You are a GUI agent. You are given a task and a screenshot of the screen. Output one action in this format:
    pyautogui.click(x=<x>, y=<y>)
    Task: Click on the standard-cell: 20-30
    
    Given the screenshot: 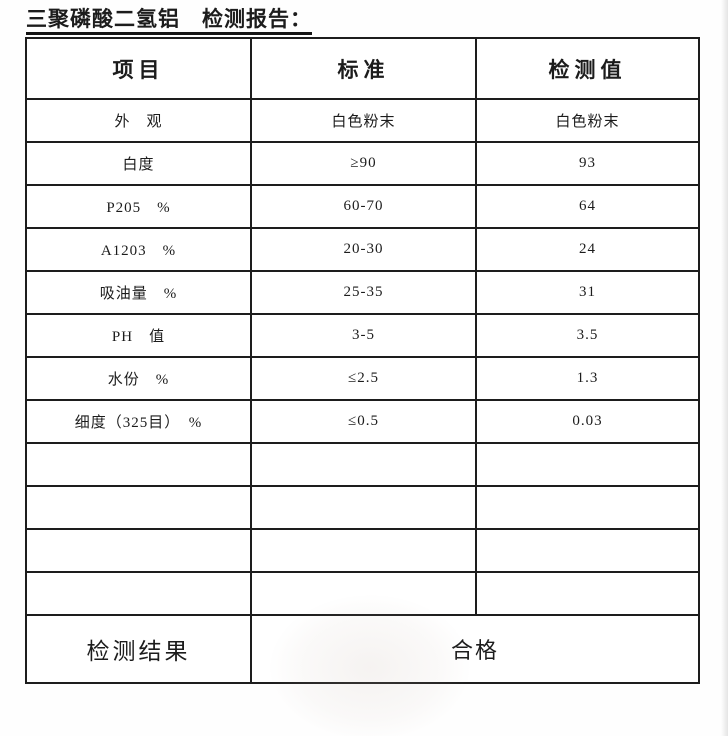 What is the action you would take?
    pyautogui.click(x=363, y=250)
    